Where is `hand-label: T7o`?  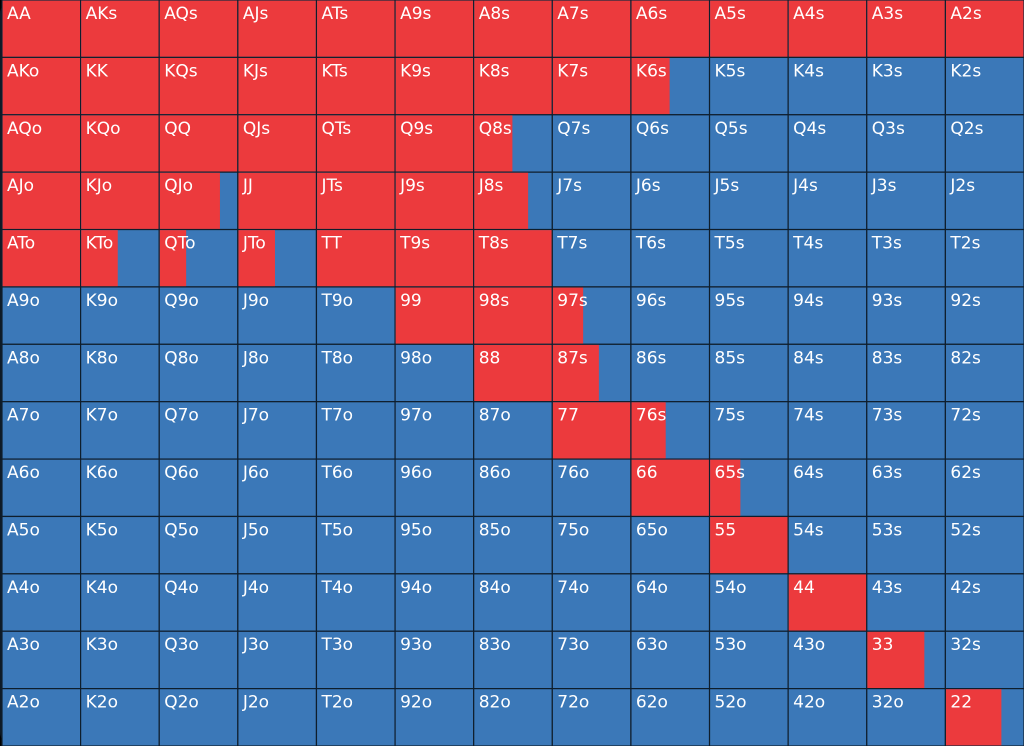 hand-label: T7o is located at coordinates (336, 416).